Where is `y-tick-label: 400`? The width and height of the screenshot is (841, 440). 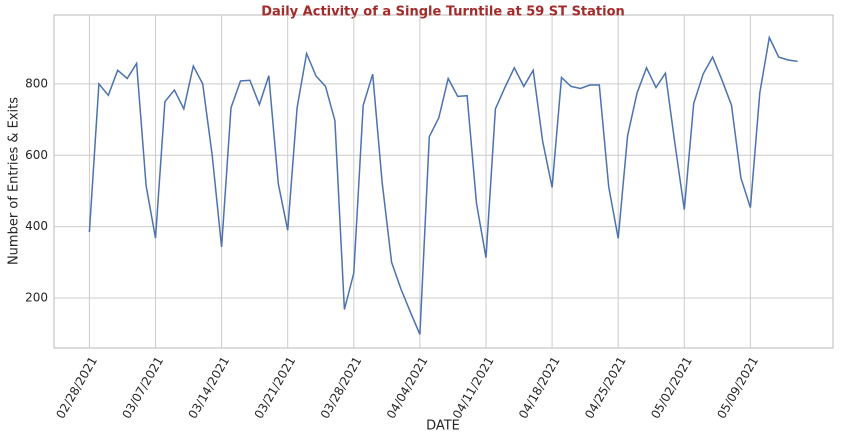
y-tick-label: 400 is located at coordinates (36, 226).